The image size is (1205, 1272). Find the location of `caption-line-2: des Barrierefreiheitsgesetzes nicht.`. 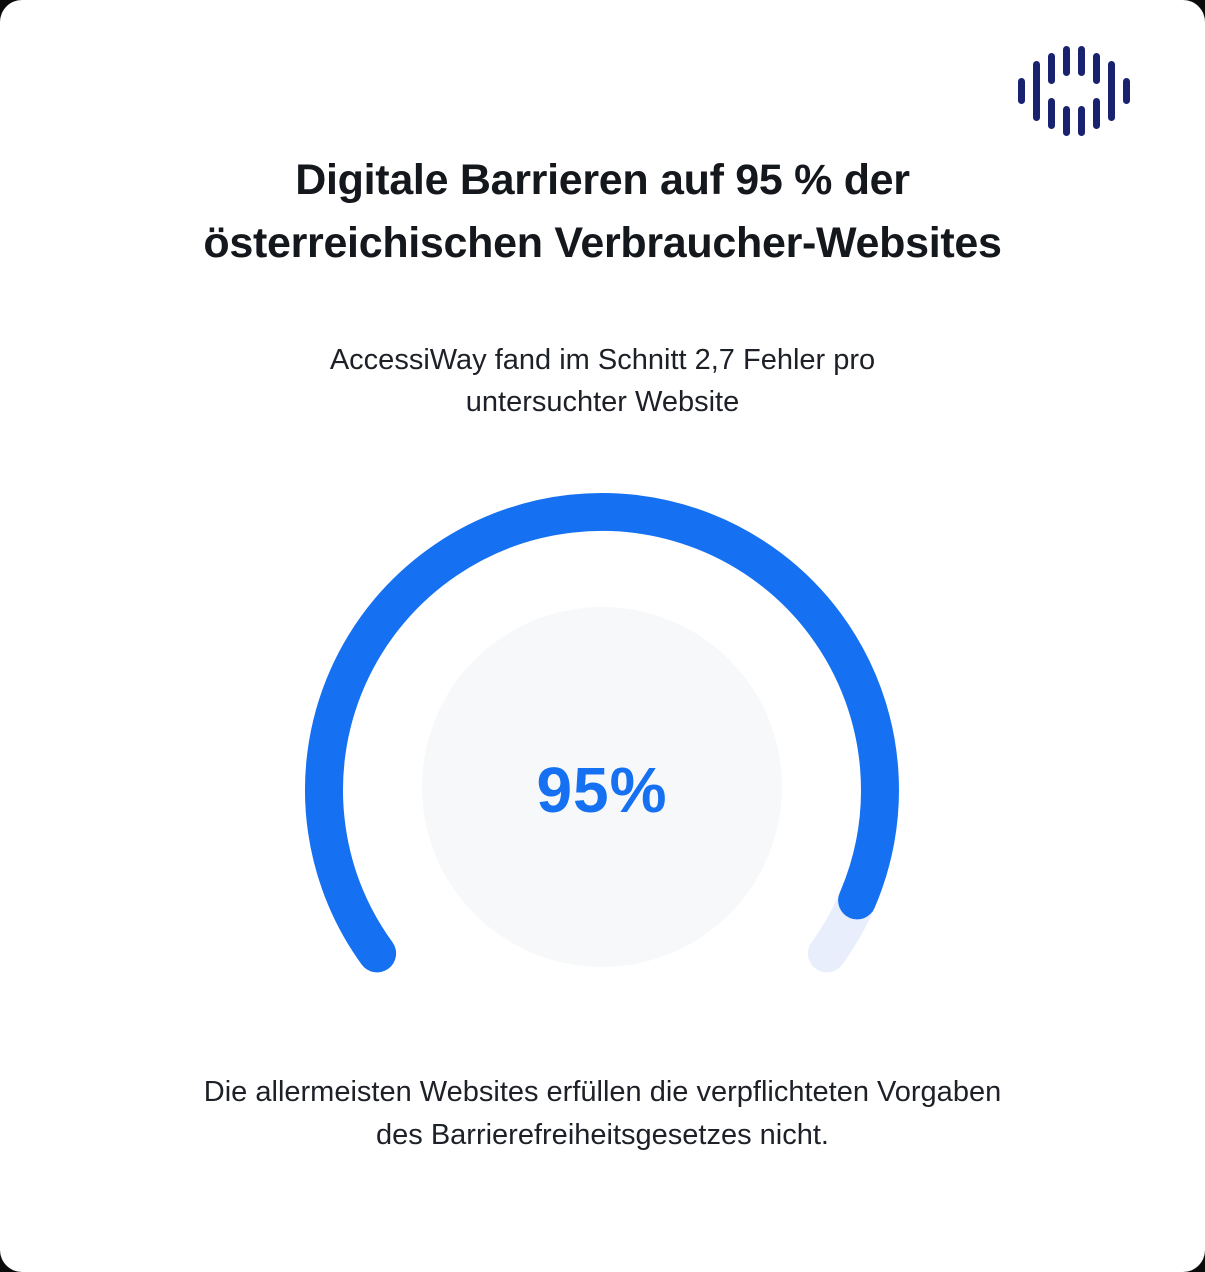

caption-line-2: des Barrierefreiheitsgesetzes nicht. is located at coordinates (602, 1135).